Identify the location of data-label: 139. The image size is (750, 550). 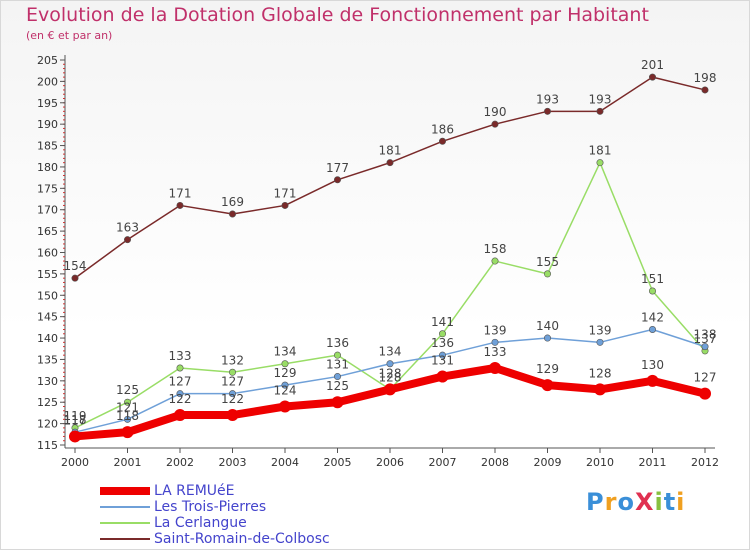
(495, 330).